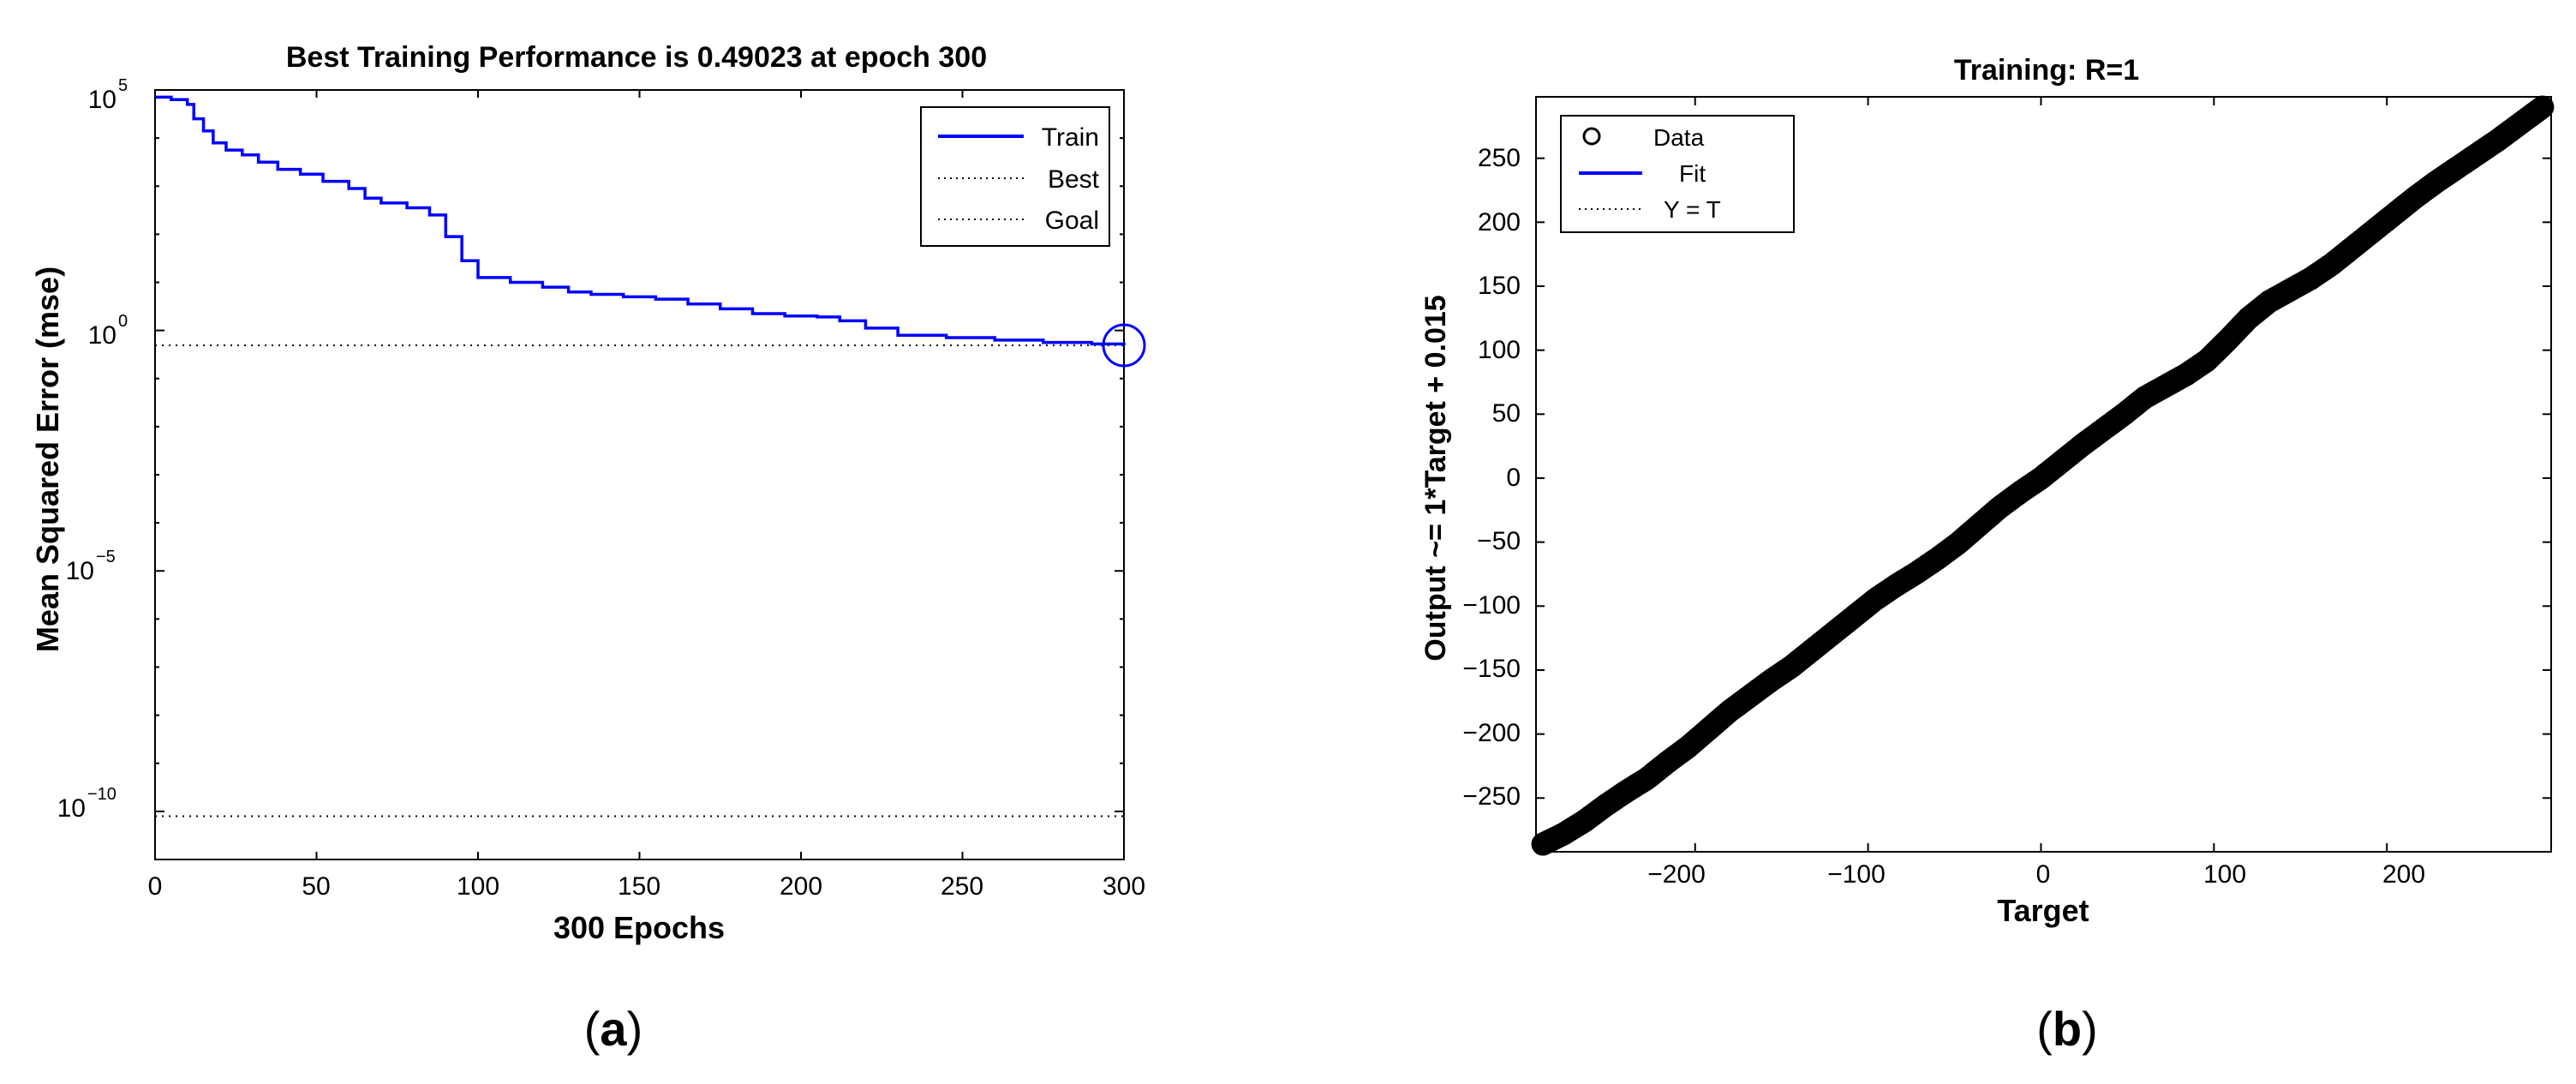 This screenshot has height=1084, width=2576. I want to click on panel-letter: b, so click(2067, 1029).